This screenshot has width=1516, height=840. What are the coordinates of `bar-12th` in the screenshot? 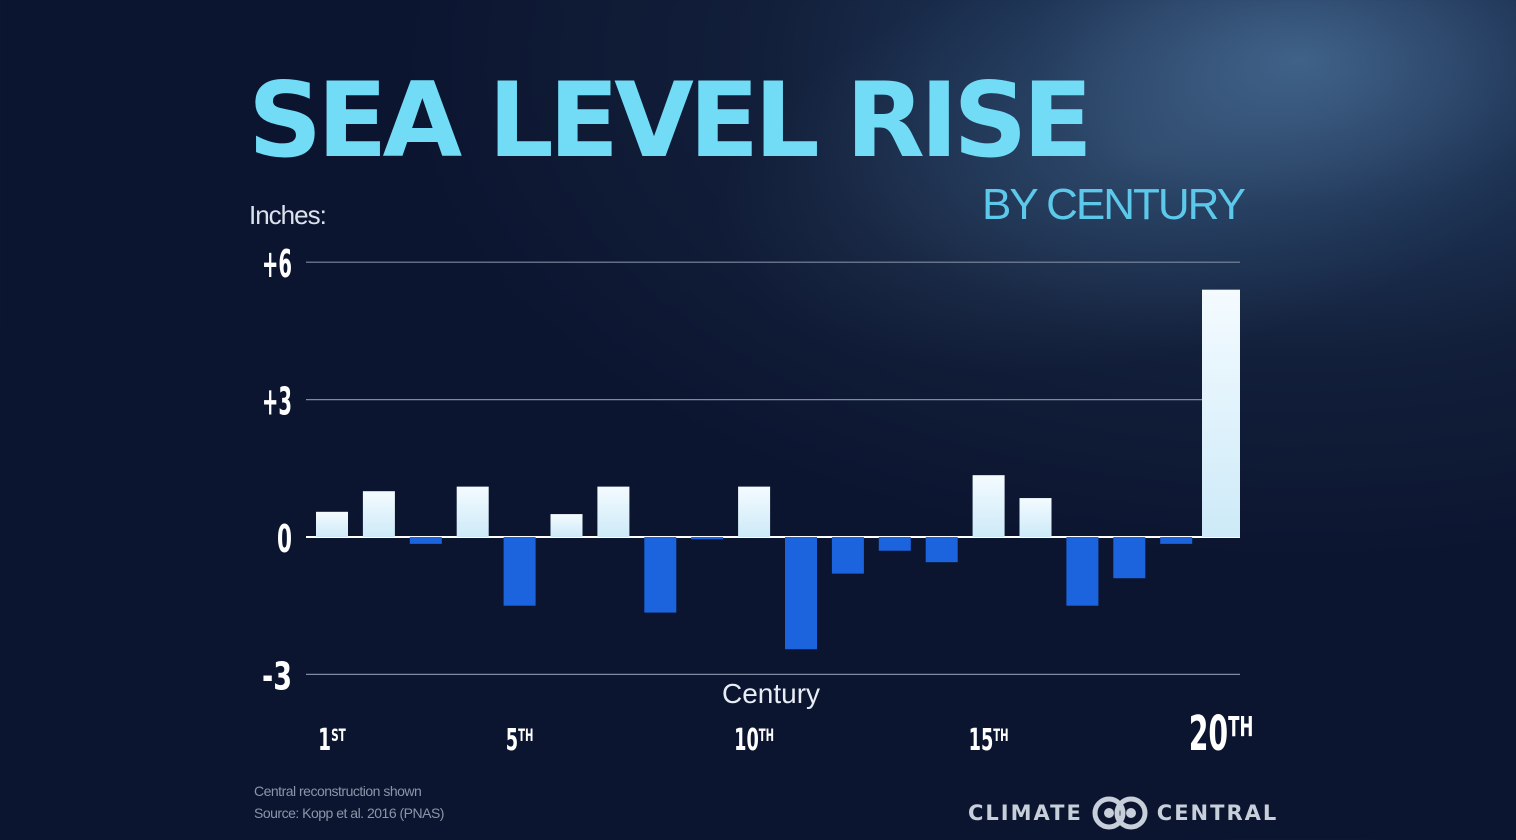 It's located at (847, 555).